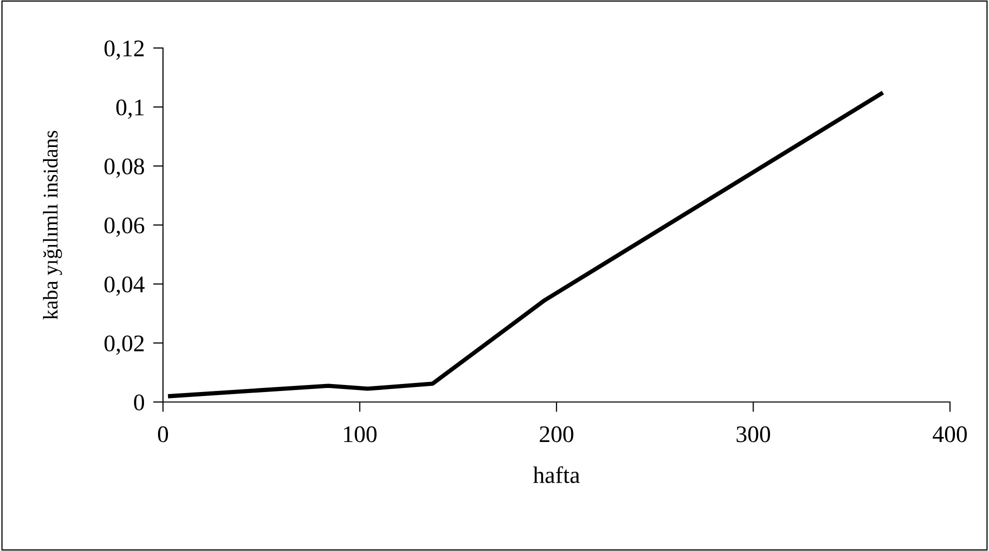 This screenshot has height=551, width=989. Describe the element at coordinates (163, 434) in the screenshot. I see `x-tick-label: 0` at that location.